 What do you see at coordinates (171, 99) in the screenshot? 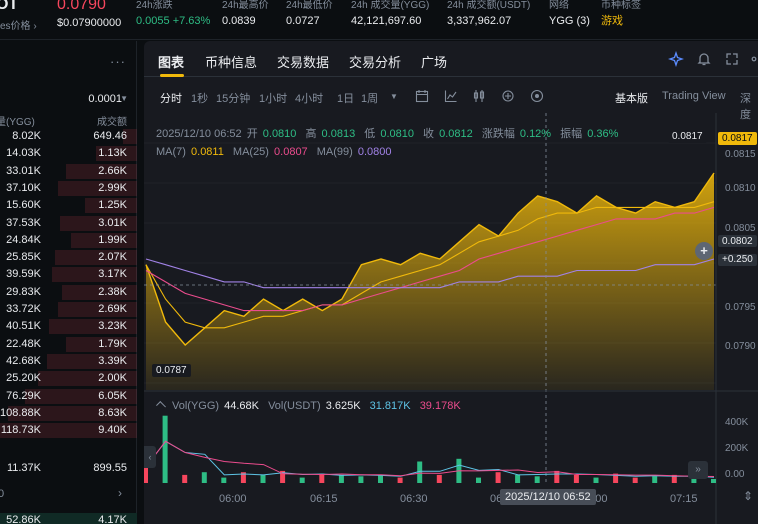
I see `interval-line: 分时` at bounding box center [171, 99].